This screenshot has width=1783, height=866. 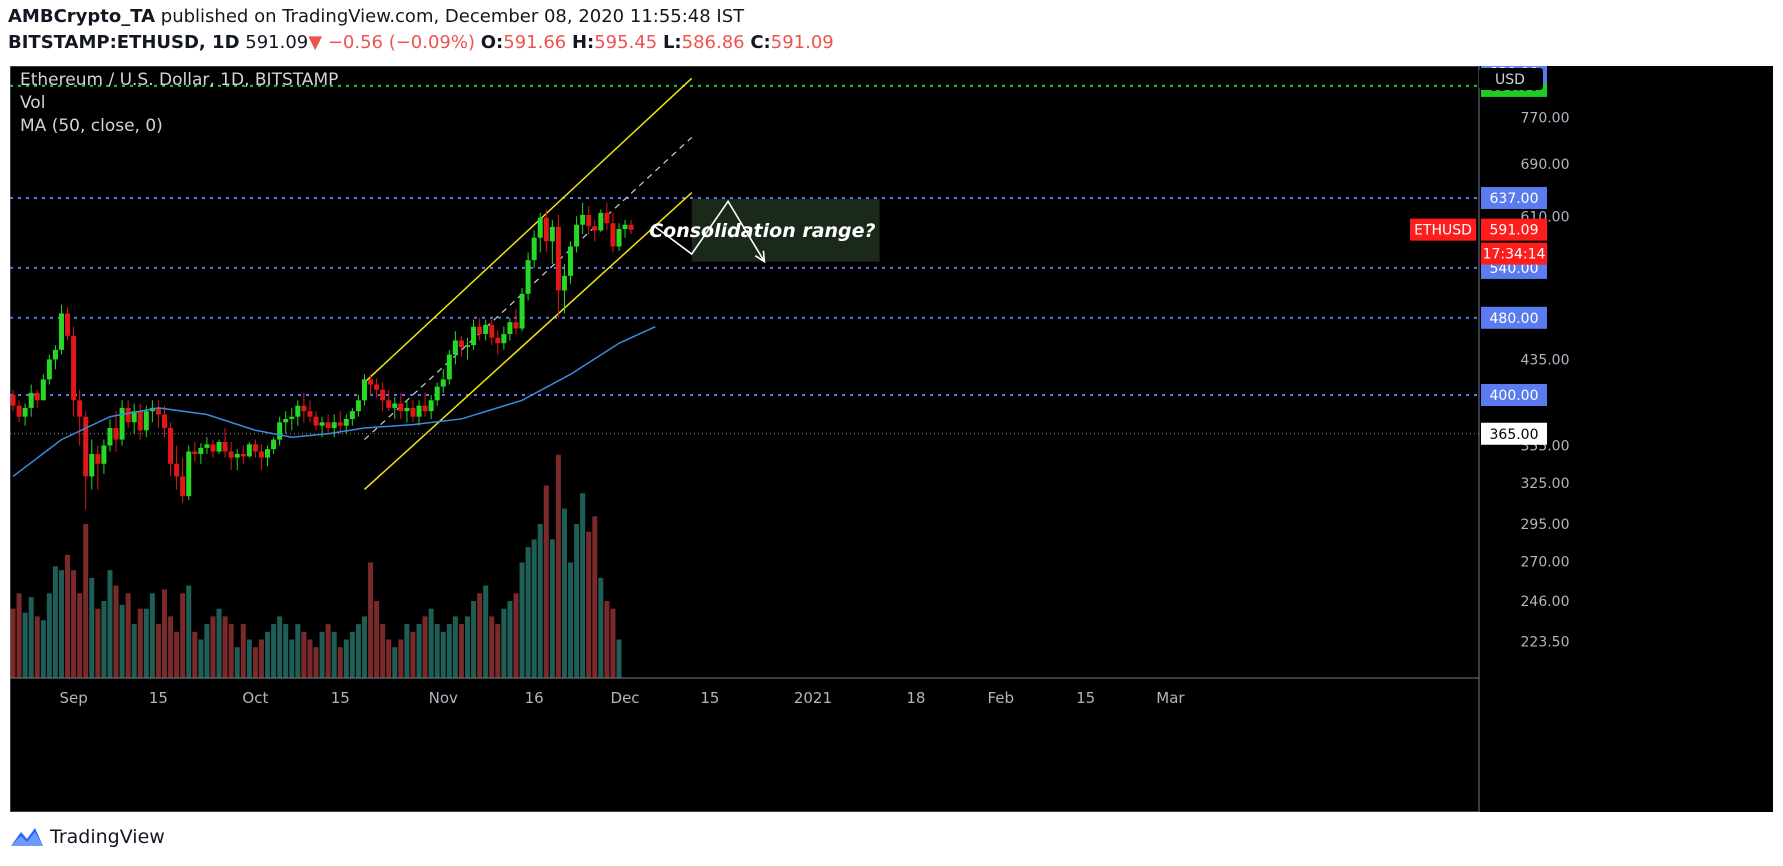 I want to click on currency-badge, so click(x=1511, y=79).